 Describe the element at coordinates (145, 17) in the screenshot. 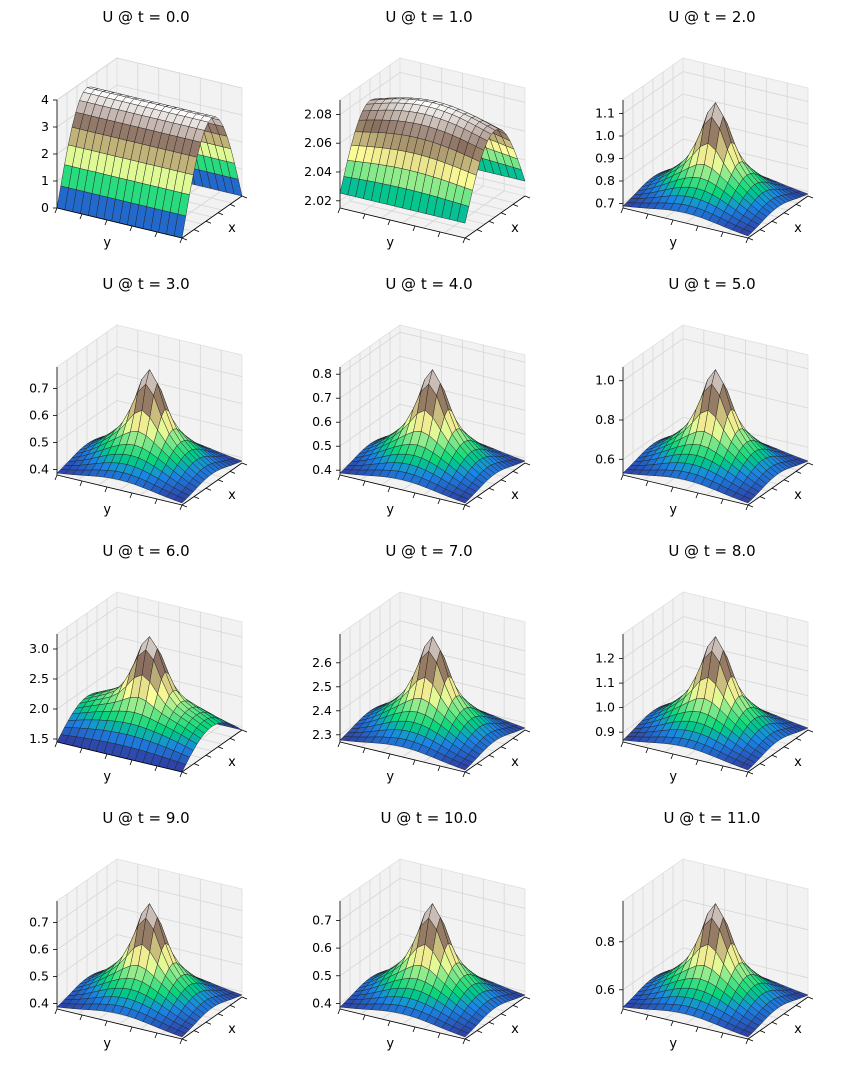

I see `subplot-title: U @ t = 0.0` at that location.